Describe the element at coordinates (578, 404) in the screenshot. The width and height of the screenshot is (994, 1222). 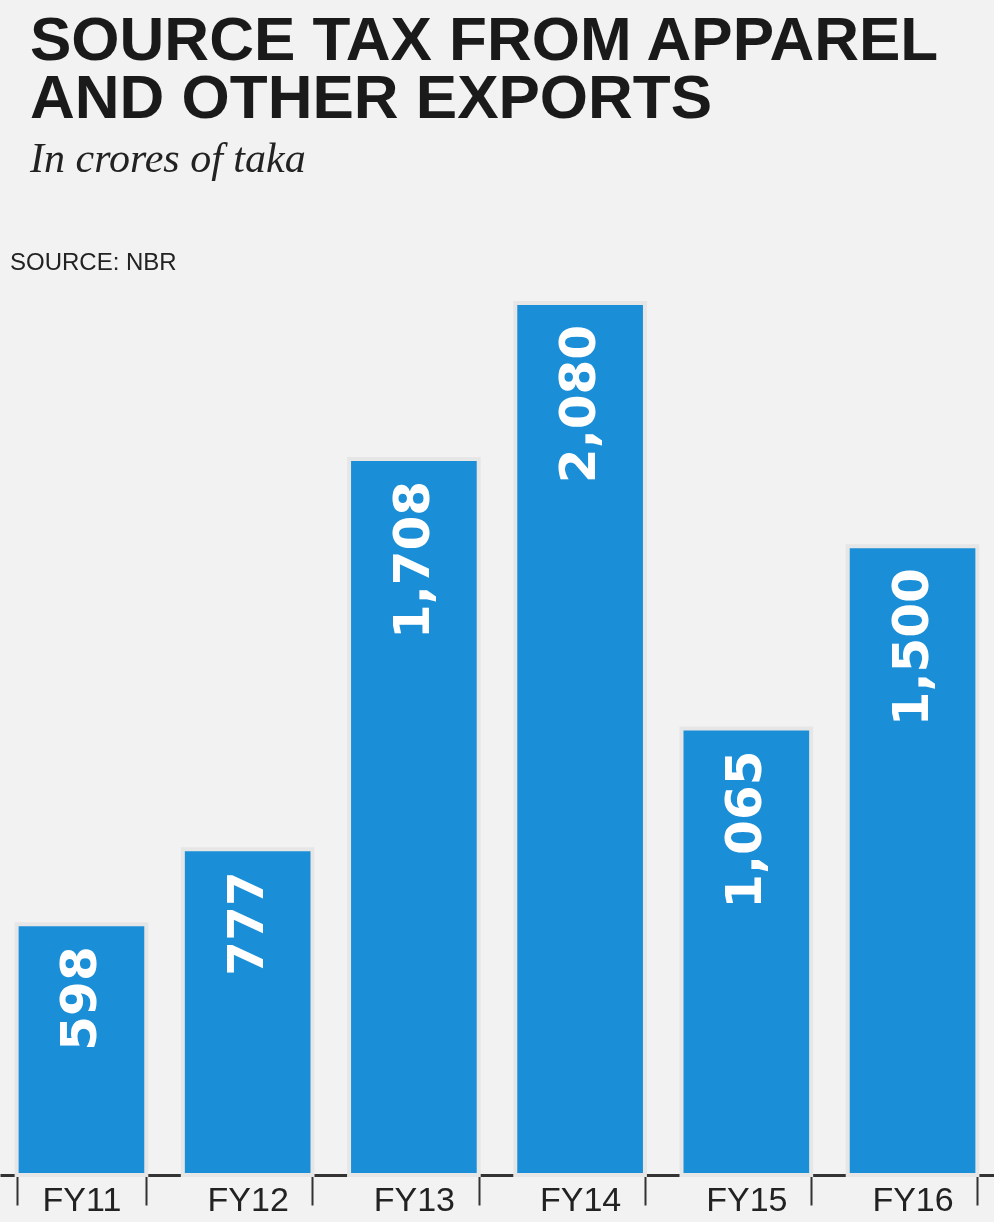
I see `data-label: 2,080` at that location.